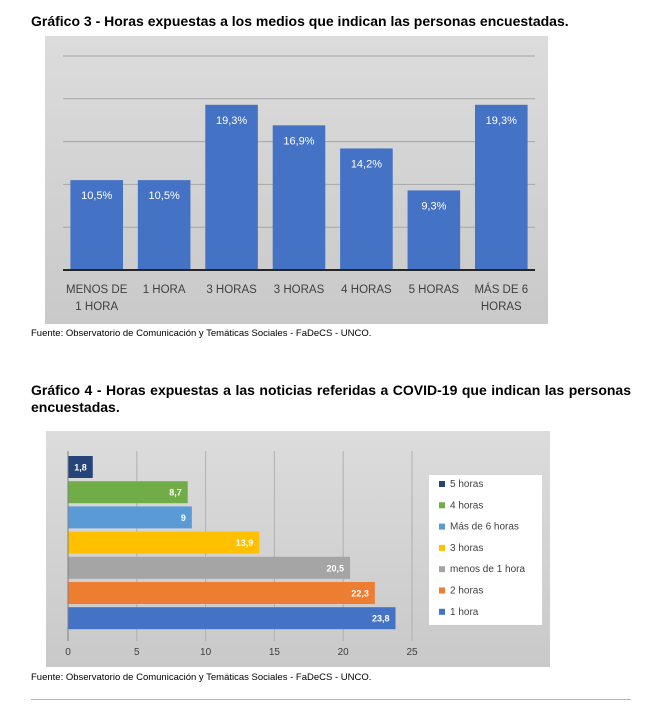 The height and width of the screenshot is (713, 667). Describe the element at coordinates (331, 699) in the screenshot. I see `footer-divider` at that location.